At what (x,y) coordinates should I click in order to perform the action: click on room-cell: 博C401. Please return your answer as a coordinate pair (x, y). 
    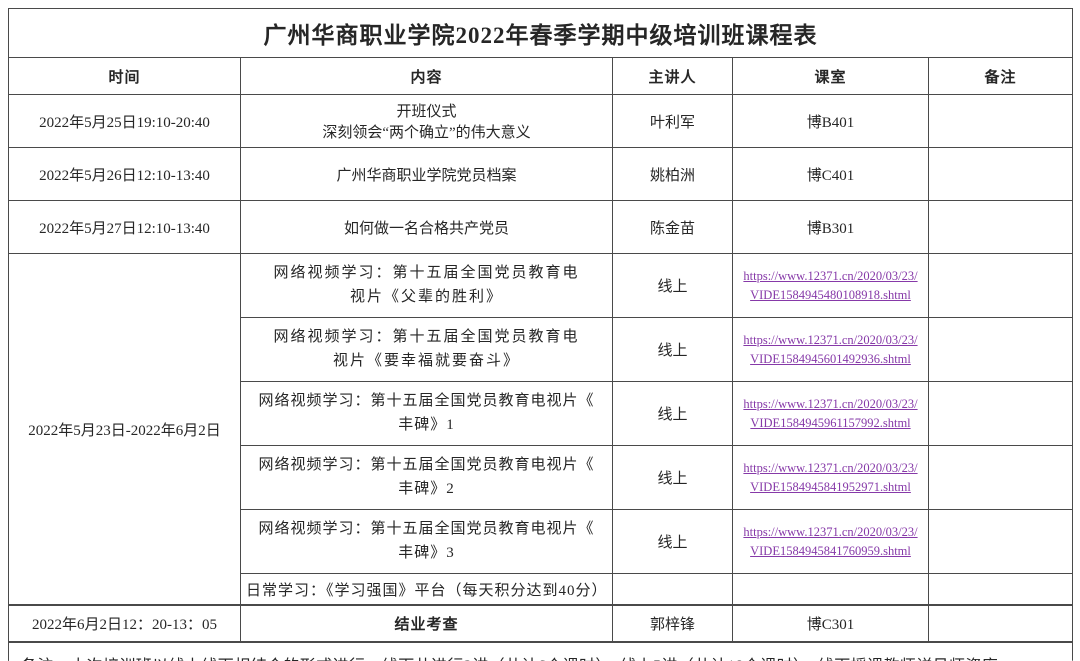
    Looking at the image, I should click on (830, 174).